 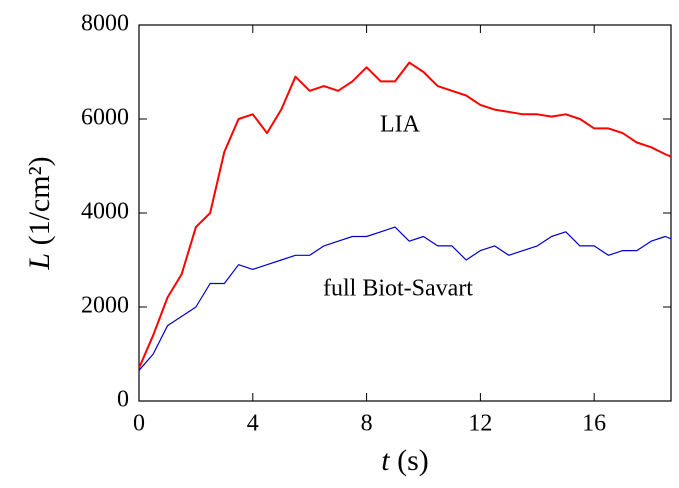 I want to click on y-axis-label: L (1/cm²), so click(x=39, y=213).